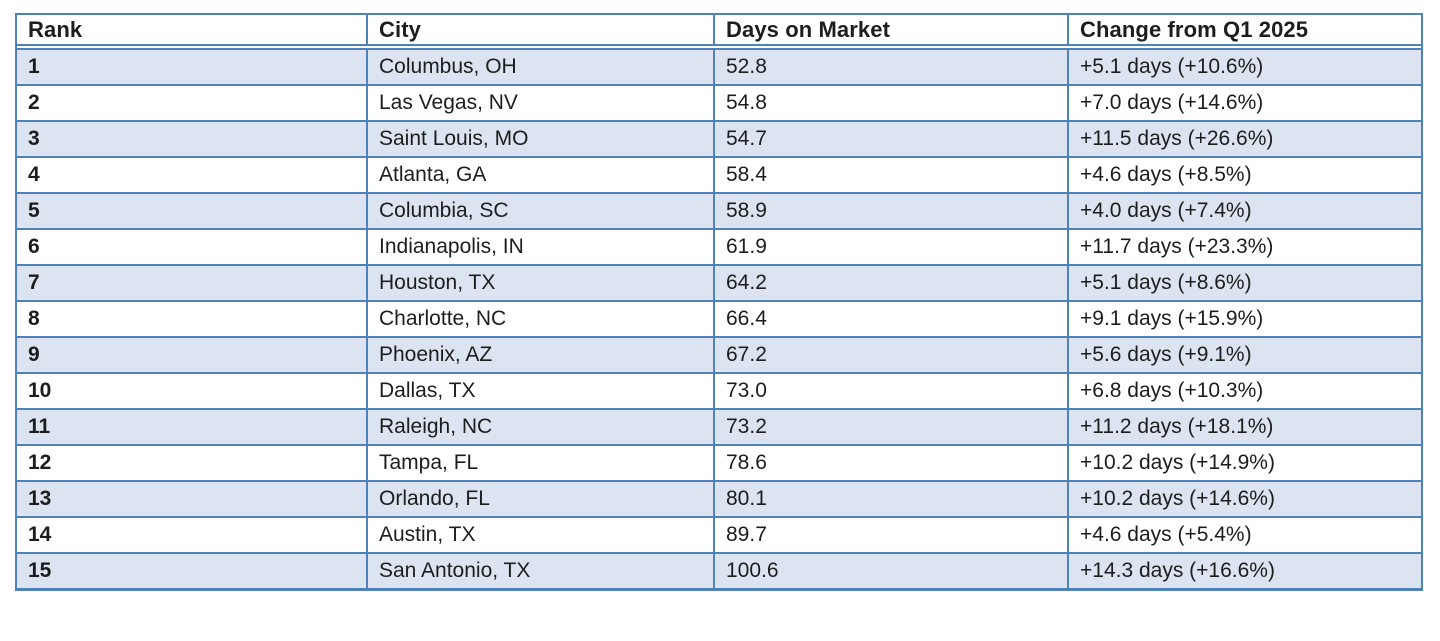  I want to click on table-row: 12 Tampa, FL 78.6 +10.2 days (+14.9%), so click(719, 463).